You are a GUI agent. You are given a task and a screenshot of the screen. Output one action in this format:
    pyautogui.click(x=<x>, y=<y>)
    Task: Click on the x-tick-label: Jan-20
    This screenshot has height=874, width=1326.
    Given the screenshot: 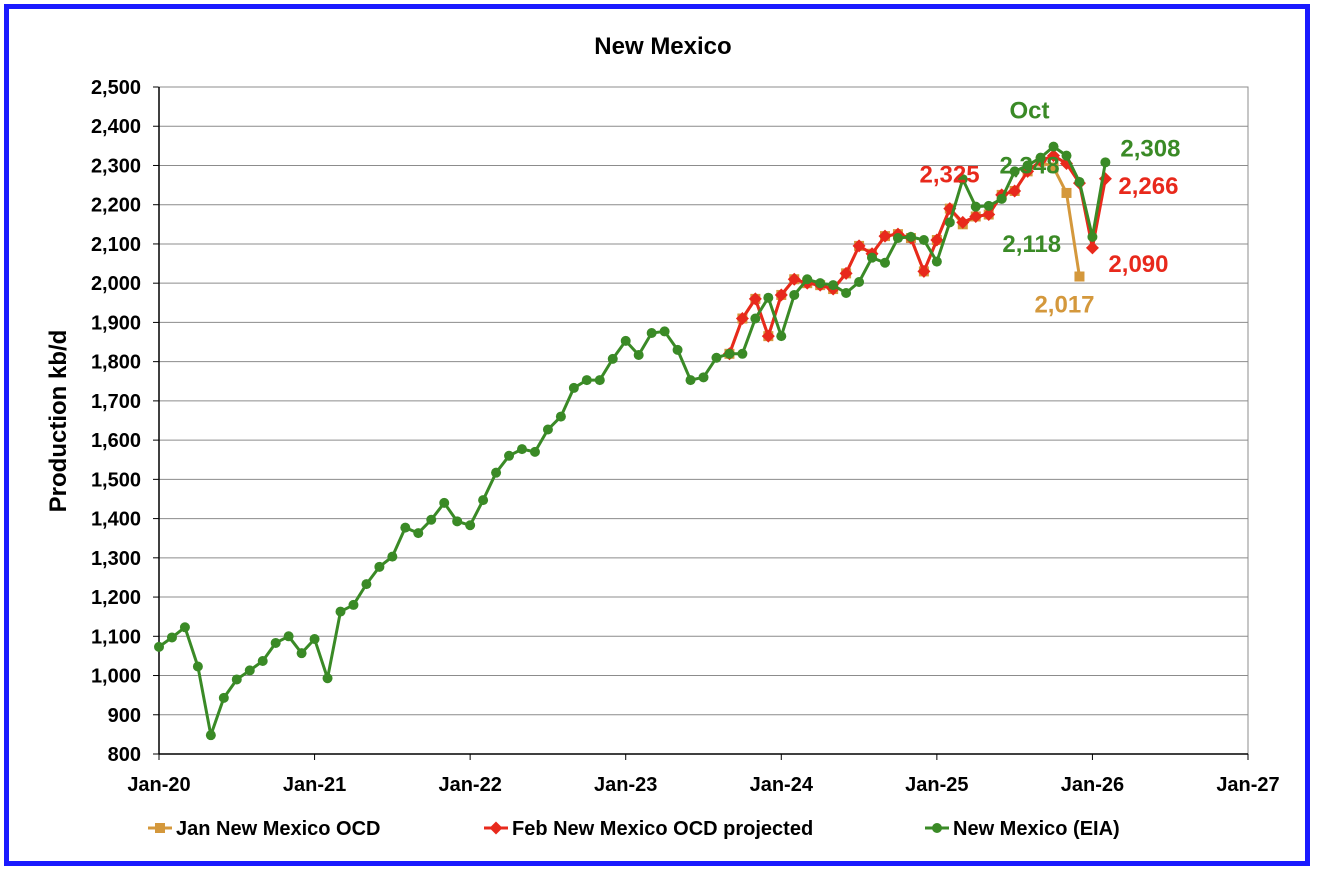 What is the action you would take?
    pyautogui.click(x=158, y=785)
    